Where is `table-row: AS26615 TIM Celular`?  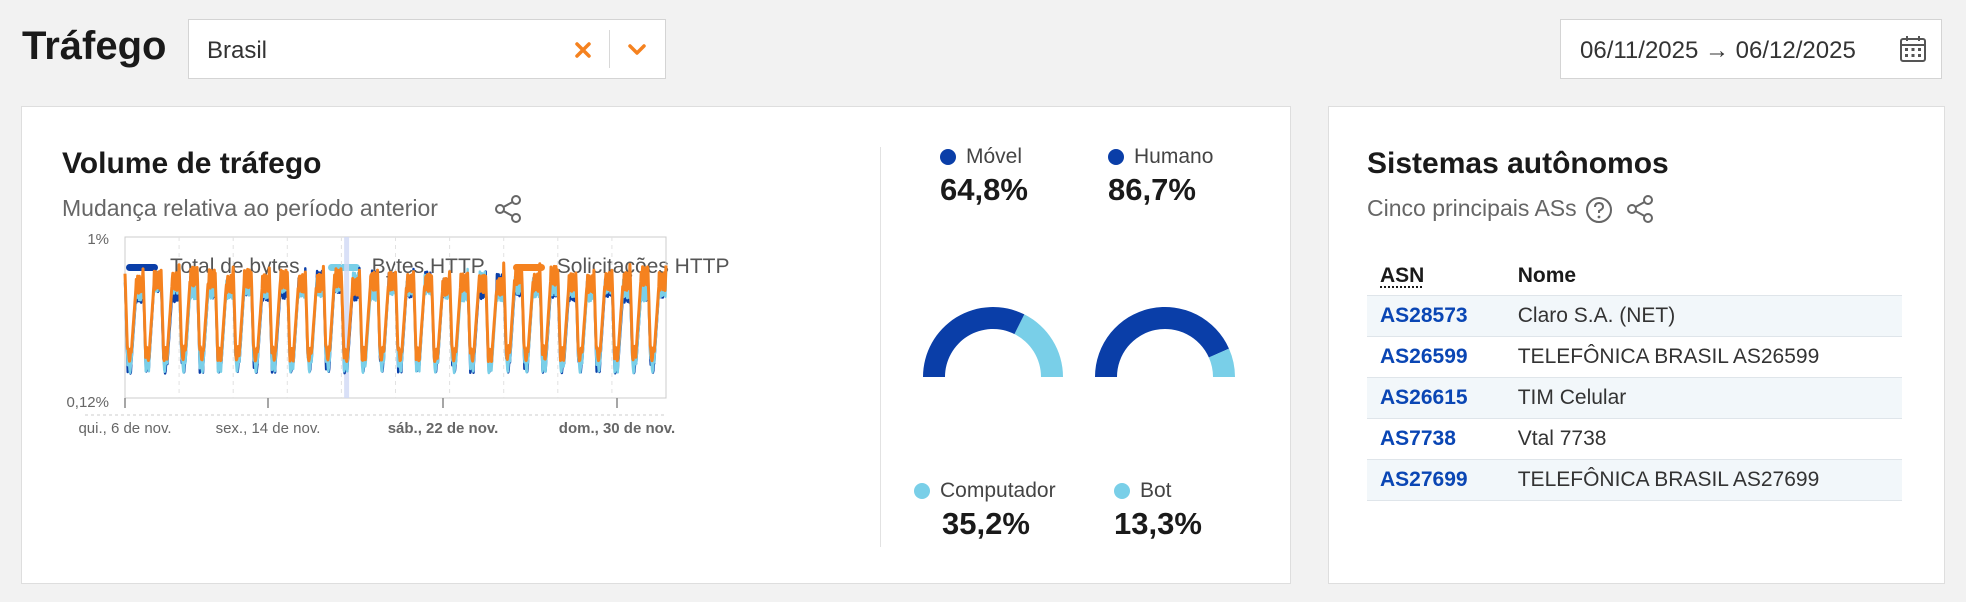 table-row: AS26615 TIM Celular is located at coordinates (1634, 398).